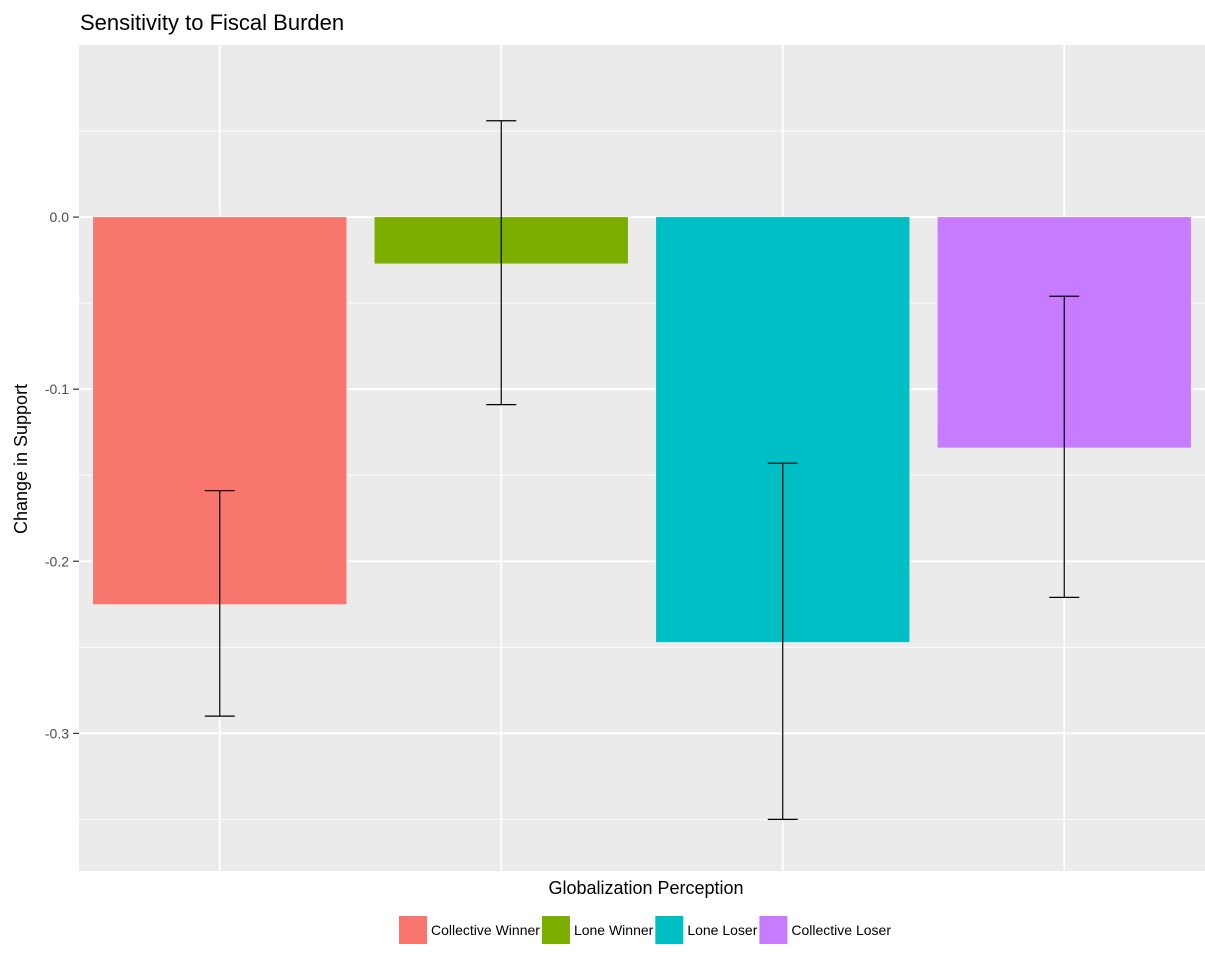  What do you see at coordinates (57, 389) in the screenshot?
I see `y-tick-label: -0.1` at bounding box center [57, 389].